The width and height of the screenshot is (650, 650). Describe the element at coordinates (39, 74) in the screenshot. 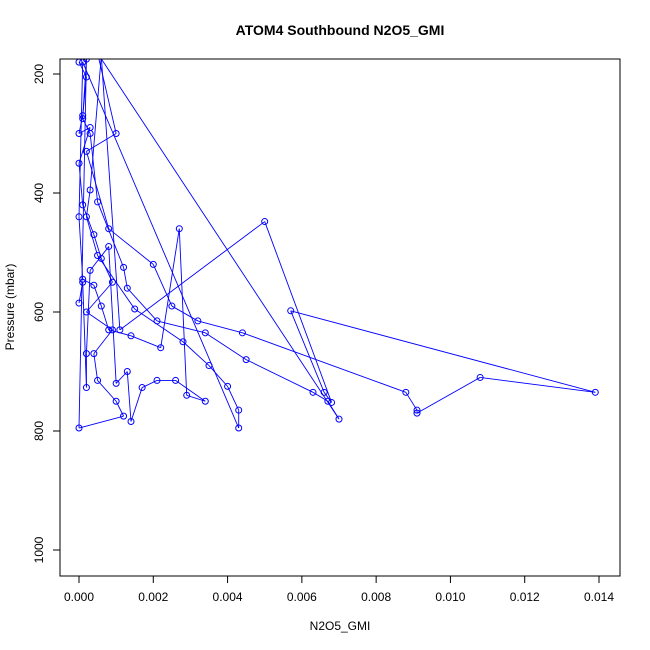

I see `y-tick-label: 200` at that location.